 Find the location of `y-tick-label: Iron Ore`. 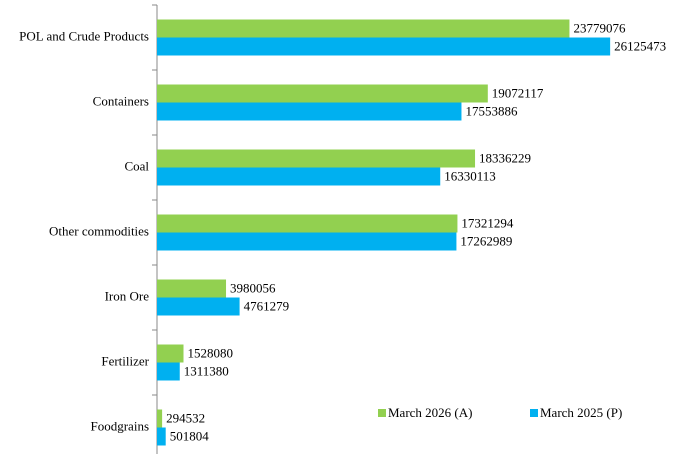

y-tick-label: Iron Ore is located at coordinates (127, 295).